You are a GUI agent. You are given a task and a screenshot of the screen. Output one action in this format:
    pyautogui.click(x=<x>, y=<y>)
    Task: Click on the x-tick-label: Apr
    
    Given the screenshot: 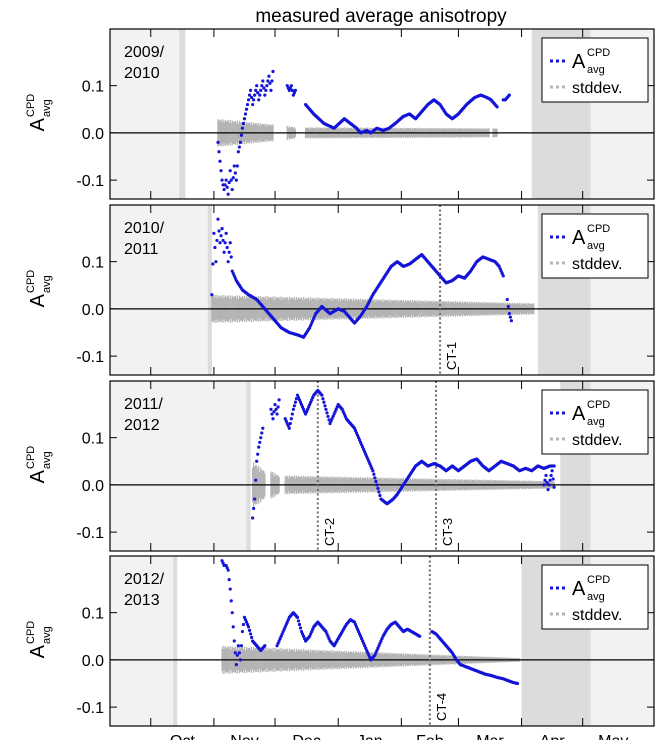 What is the action you would take?
    pyautogui.click(x=553, y=736)
    